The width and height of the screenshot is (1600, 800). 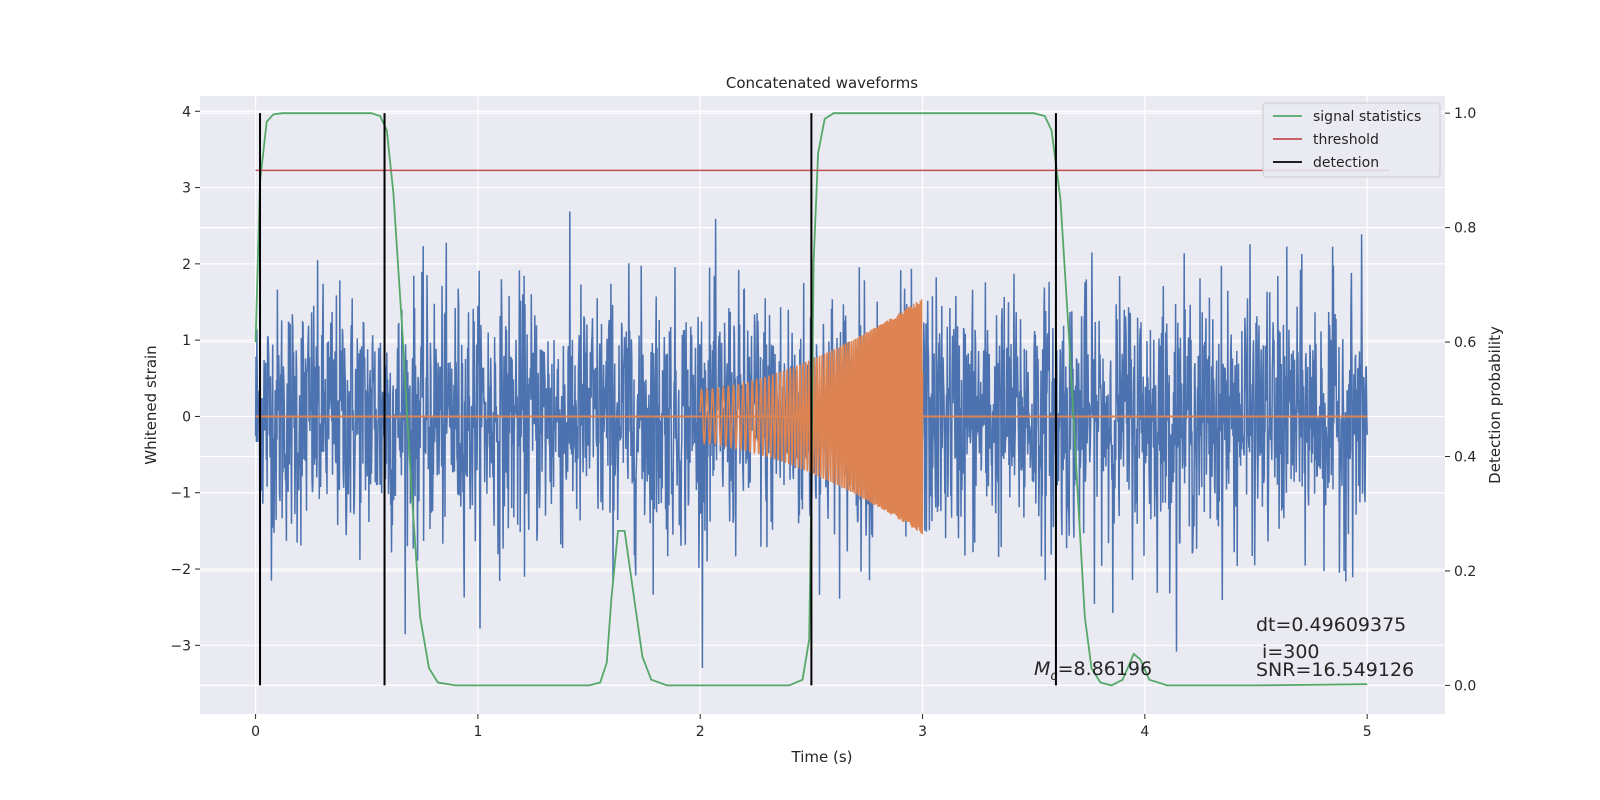 What do you see at coordinates (1346, 140) in the screenshot?
I see `legend-label-threshold: threshold` at bounding box center [1346, 140].